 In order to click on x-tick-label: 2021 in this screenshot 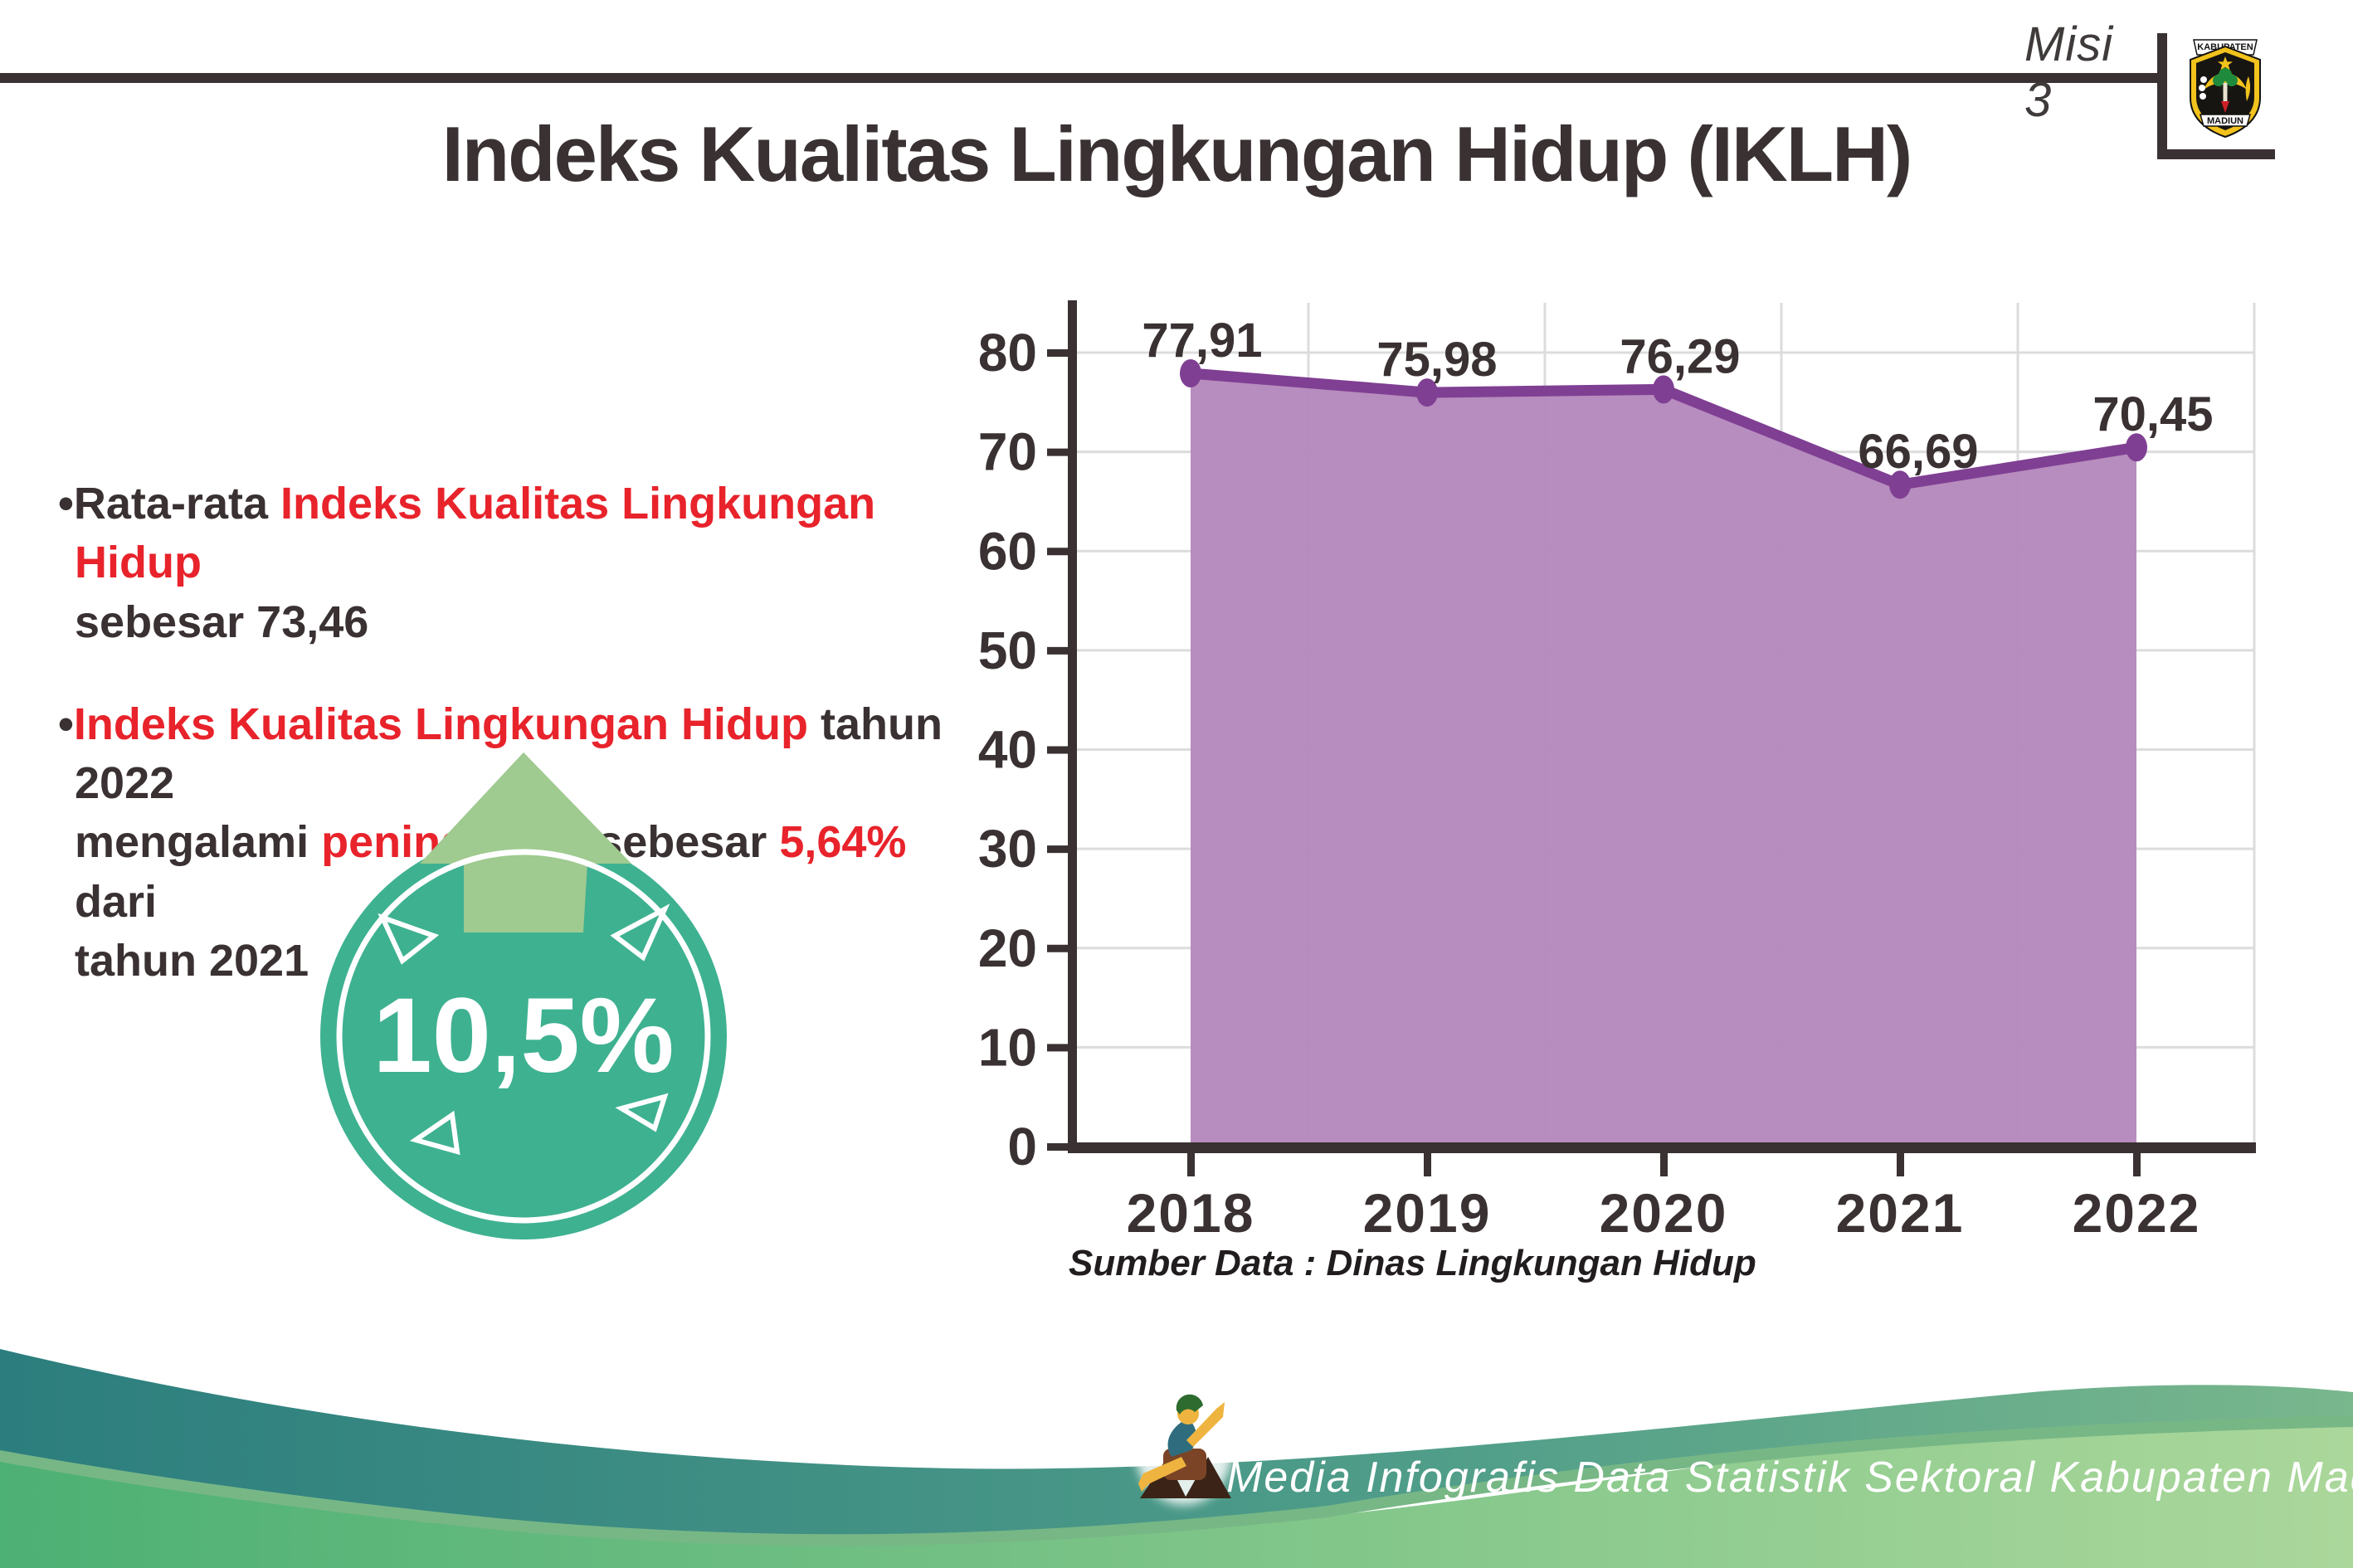, I will do `click(1900, 1213)`.